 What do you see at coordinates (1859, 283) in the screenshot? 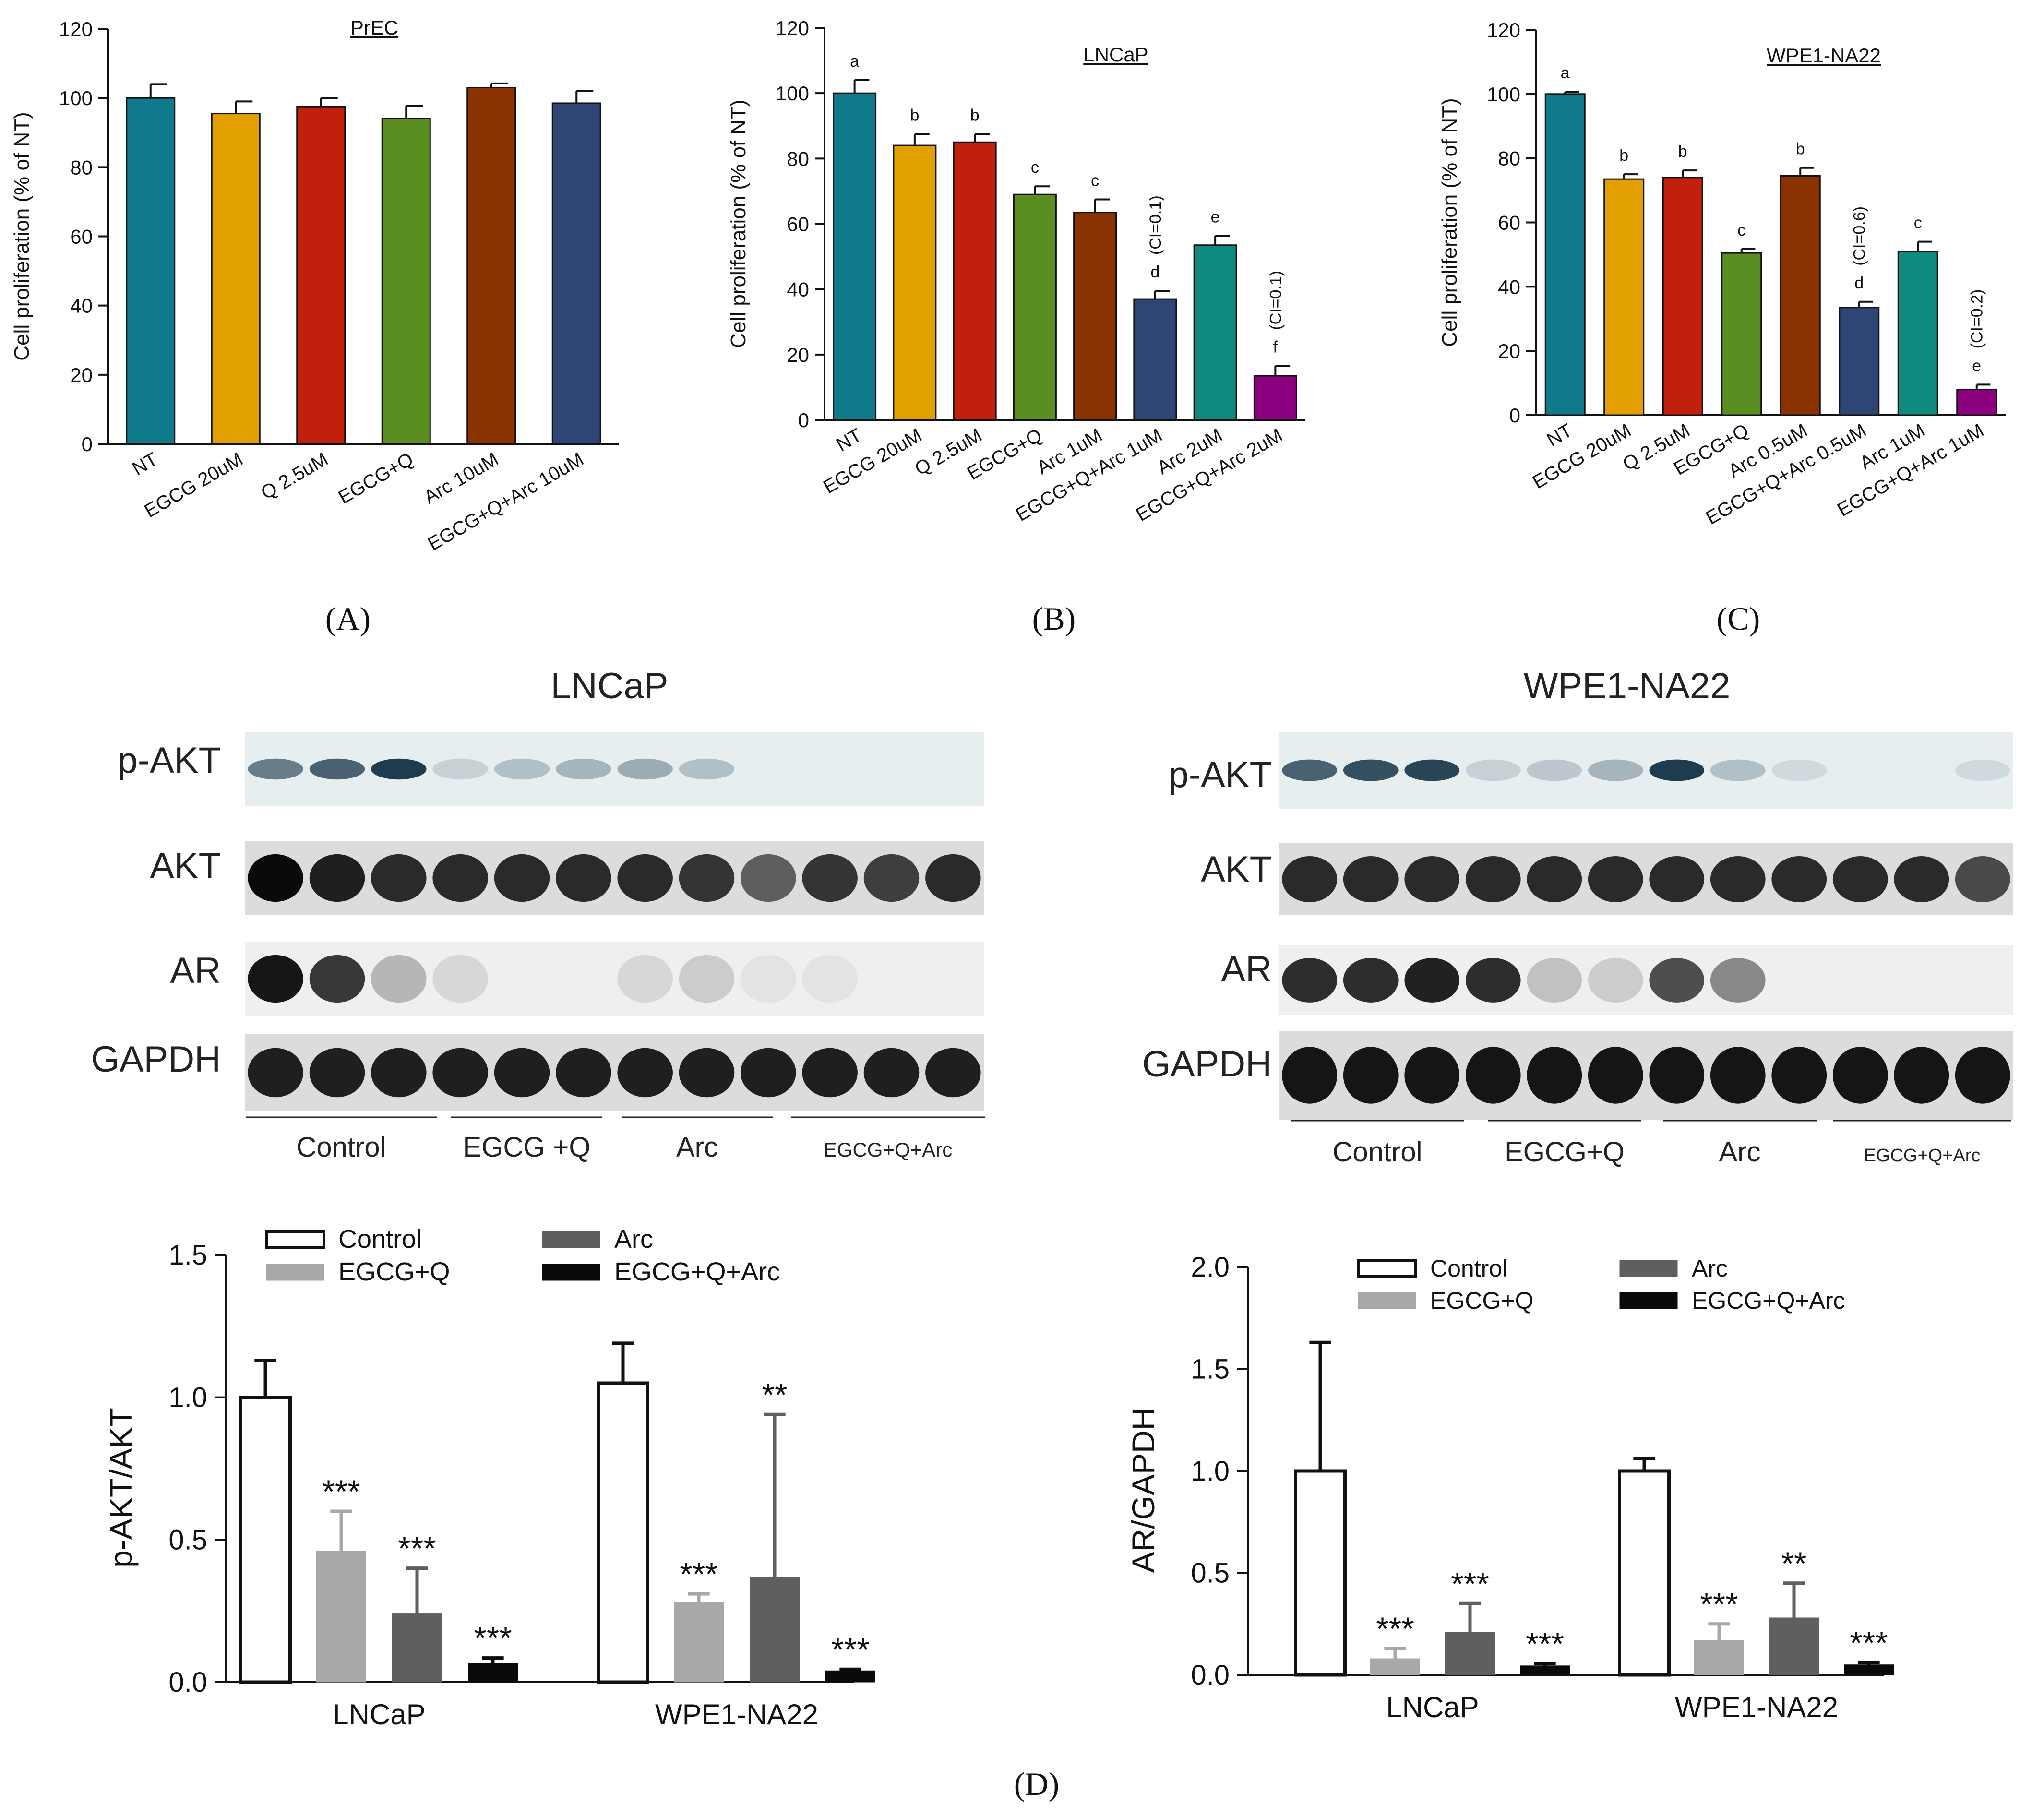
I see `significance-letter: d` at bounding box center [1859, 283].